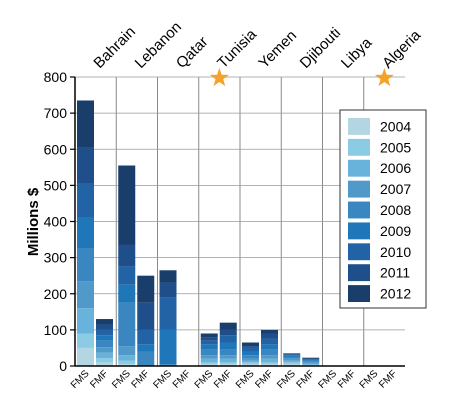  Describe the element at coordinates (269, 360) in the screenshot. I see `bar-segment-yemen-fmf-2006` at that location.